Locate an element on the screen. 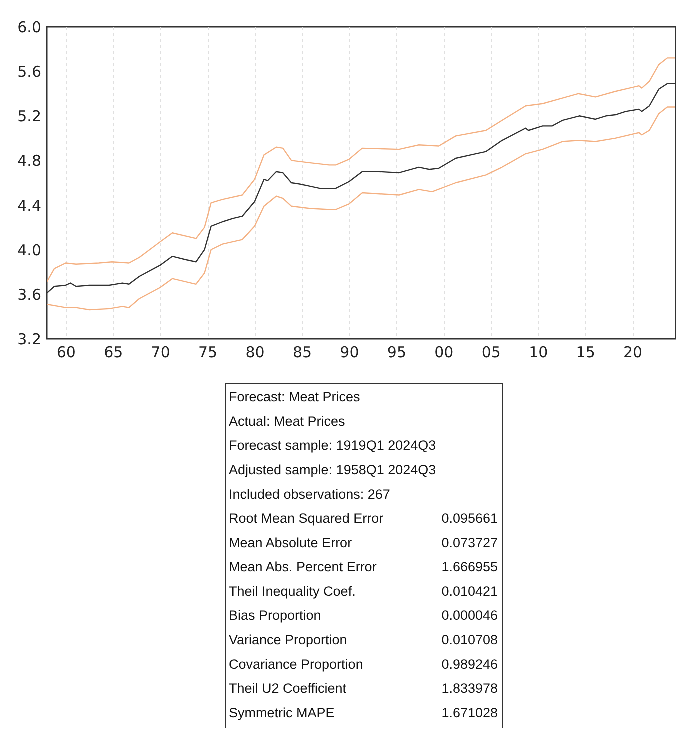 The height and width of the screenshot is (746, 676). text: Root Mean Squared Error is located at coordinates (306, 518).